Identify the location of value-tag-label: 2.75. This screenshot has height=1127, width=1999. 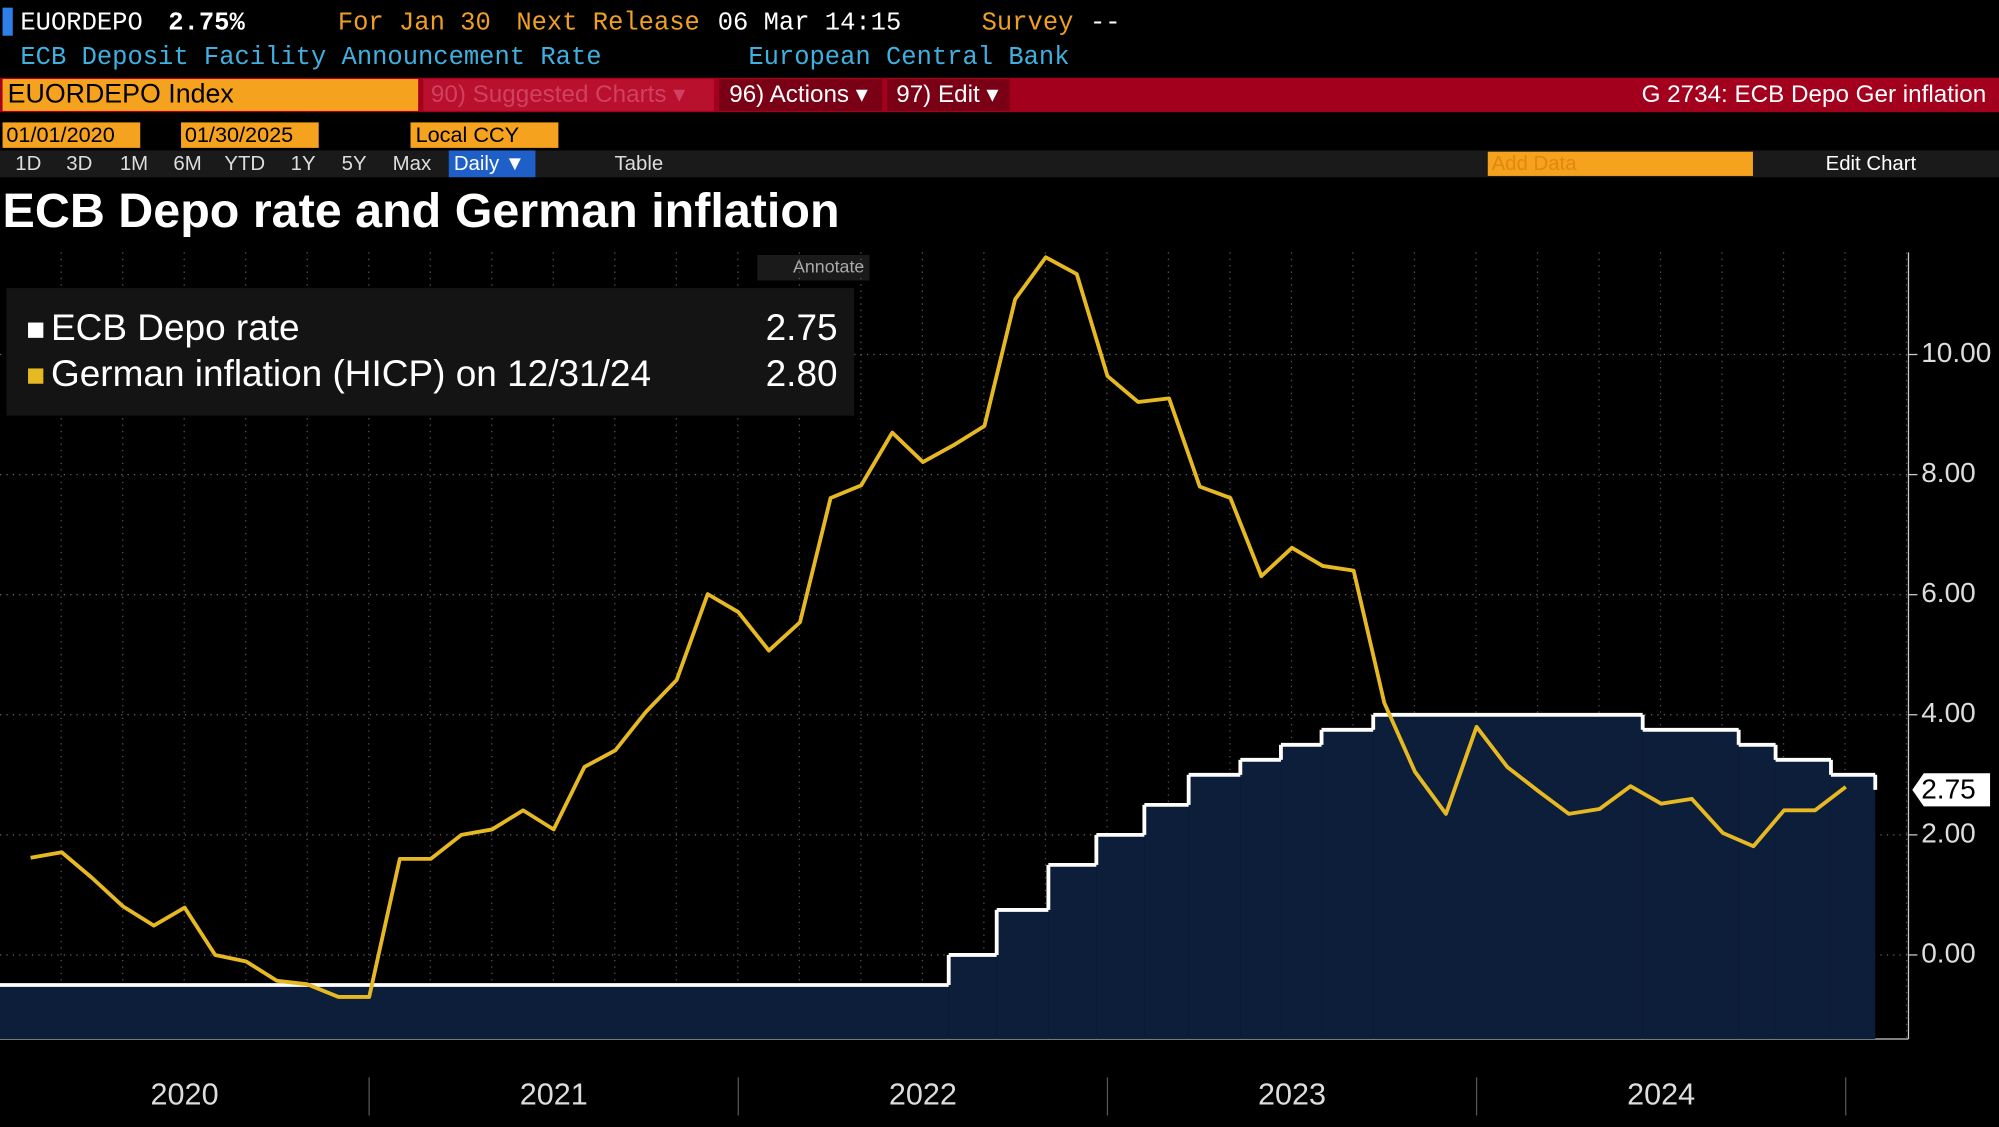
(1948, 789).